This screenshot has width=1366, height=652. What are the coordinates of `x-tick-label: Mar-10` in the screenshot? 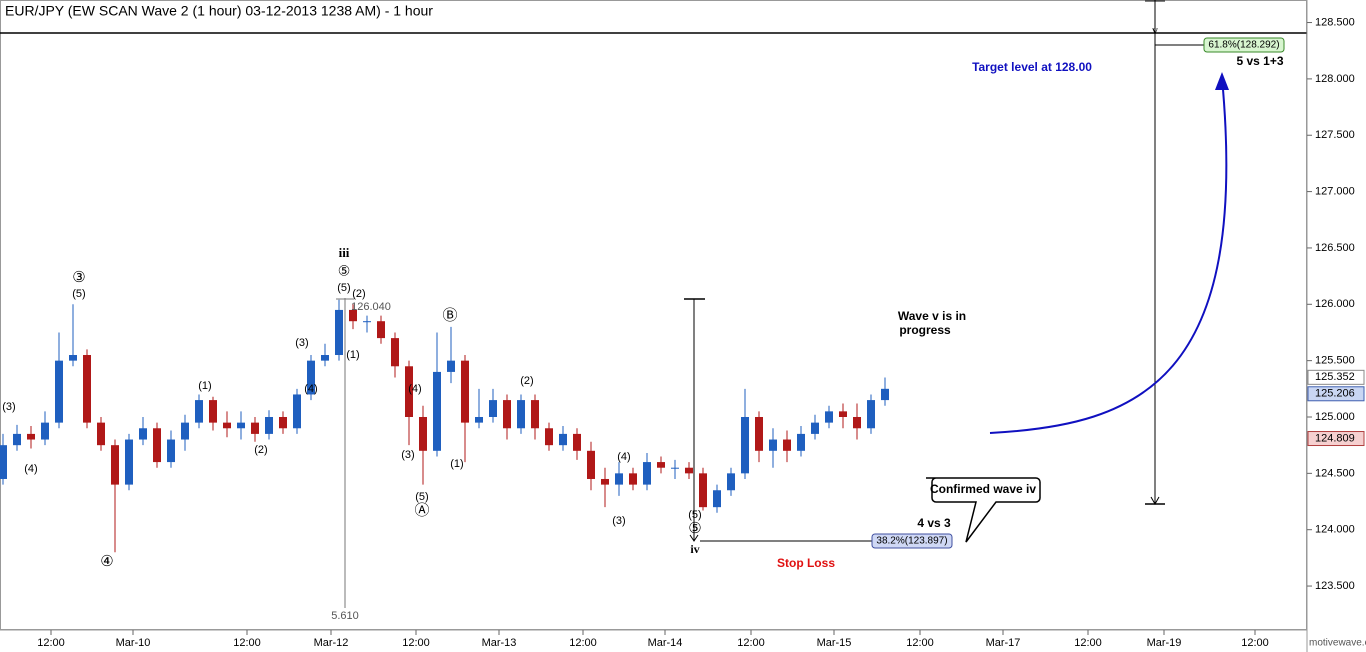 It's located at (133, 643).